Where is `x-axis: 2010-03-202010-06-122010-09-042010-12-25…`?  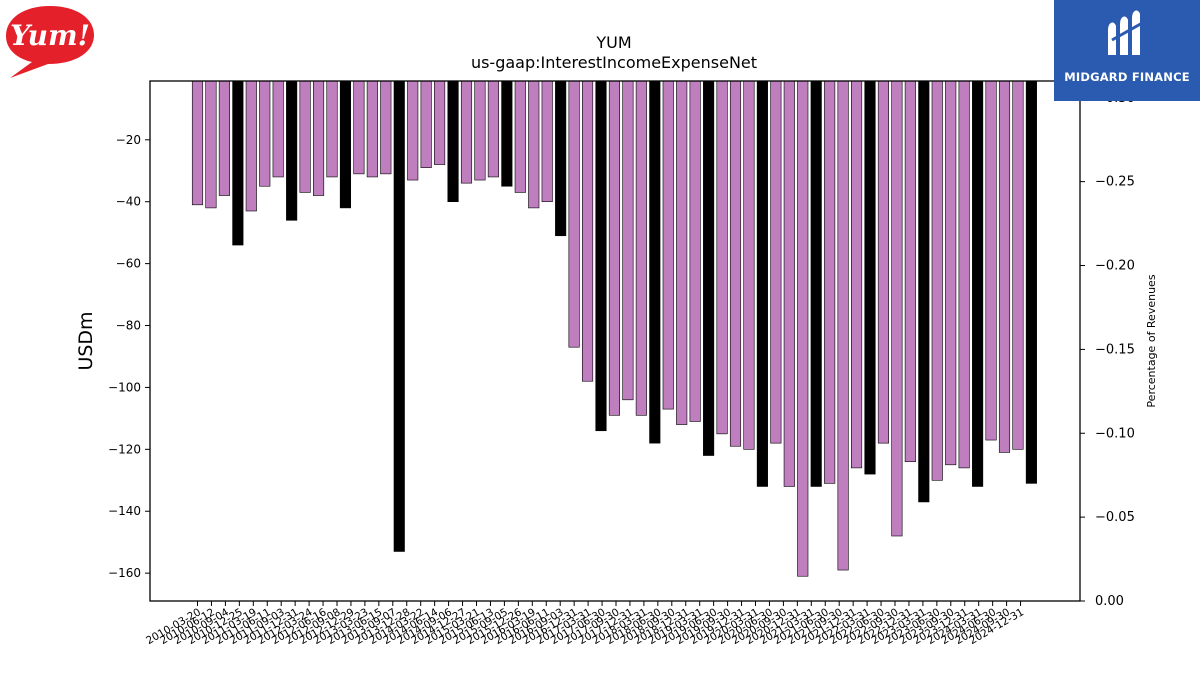 x-axis: 2010-03-202010-06-122010-09-042010-12-25… is located at coordinates (585, 624).